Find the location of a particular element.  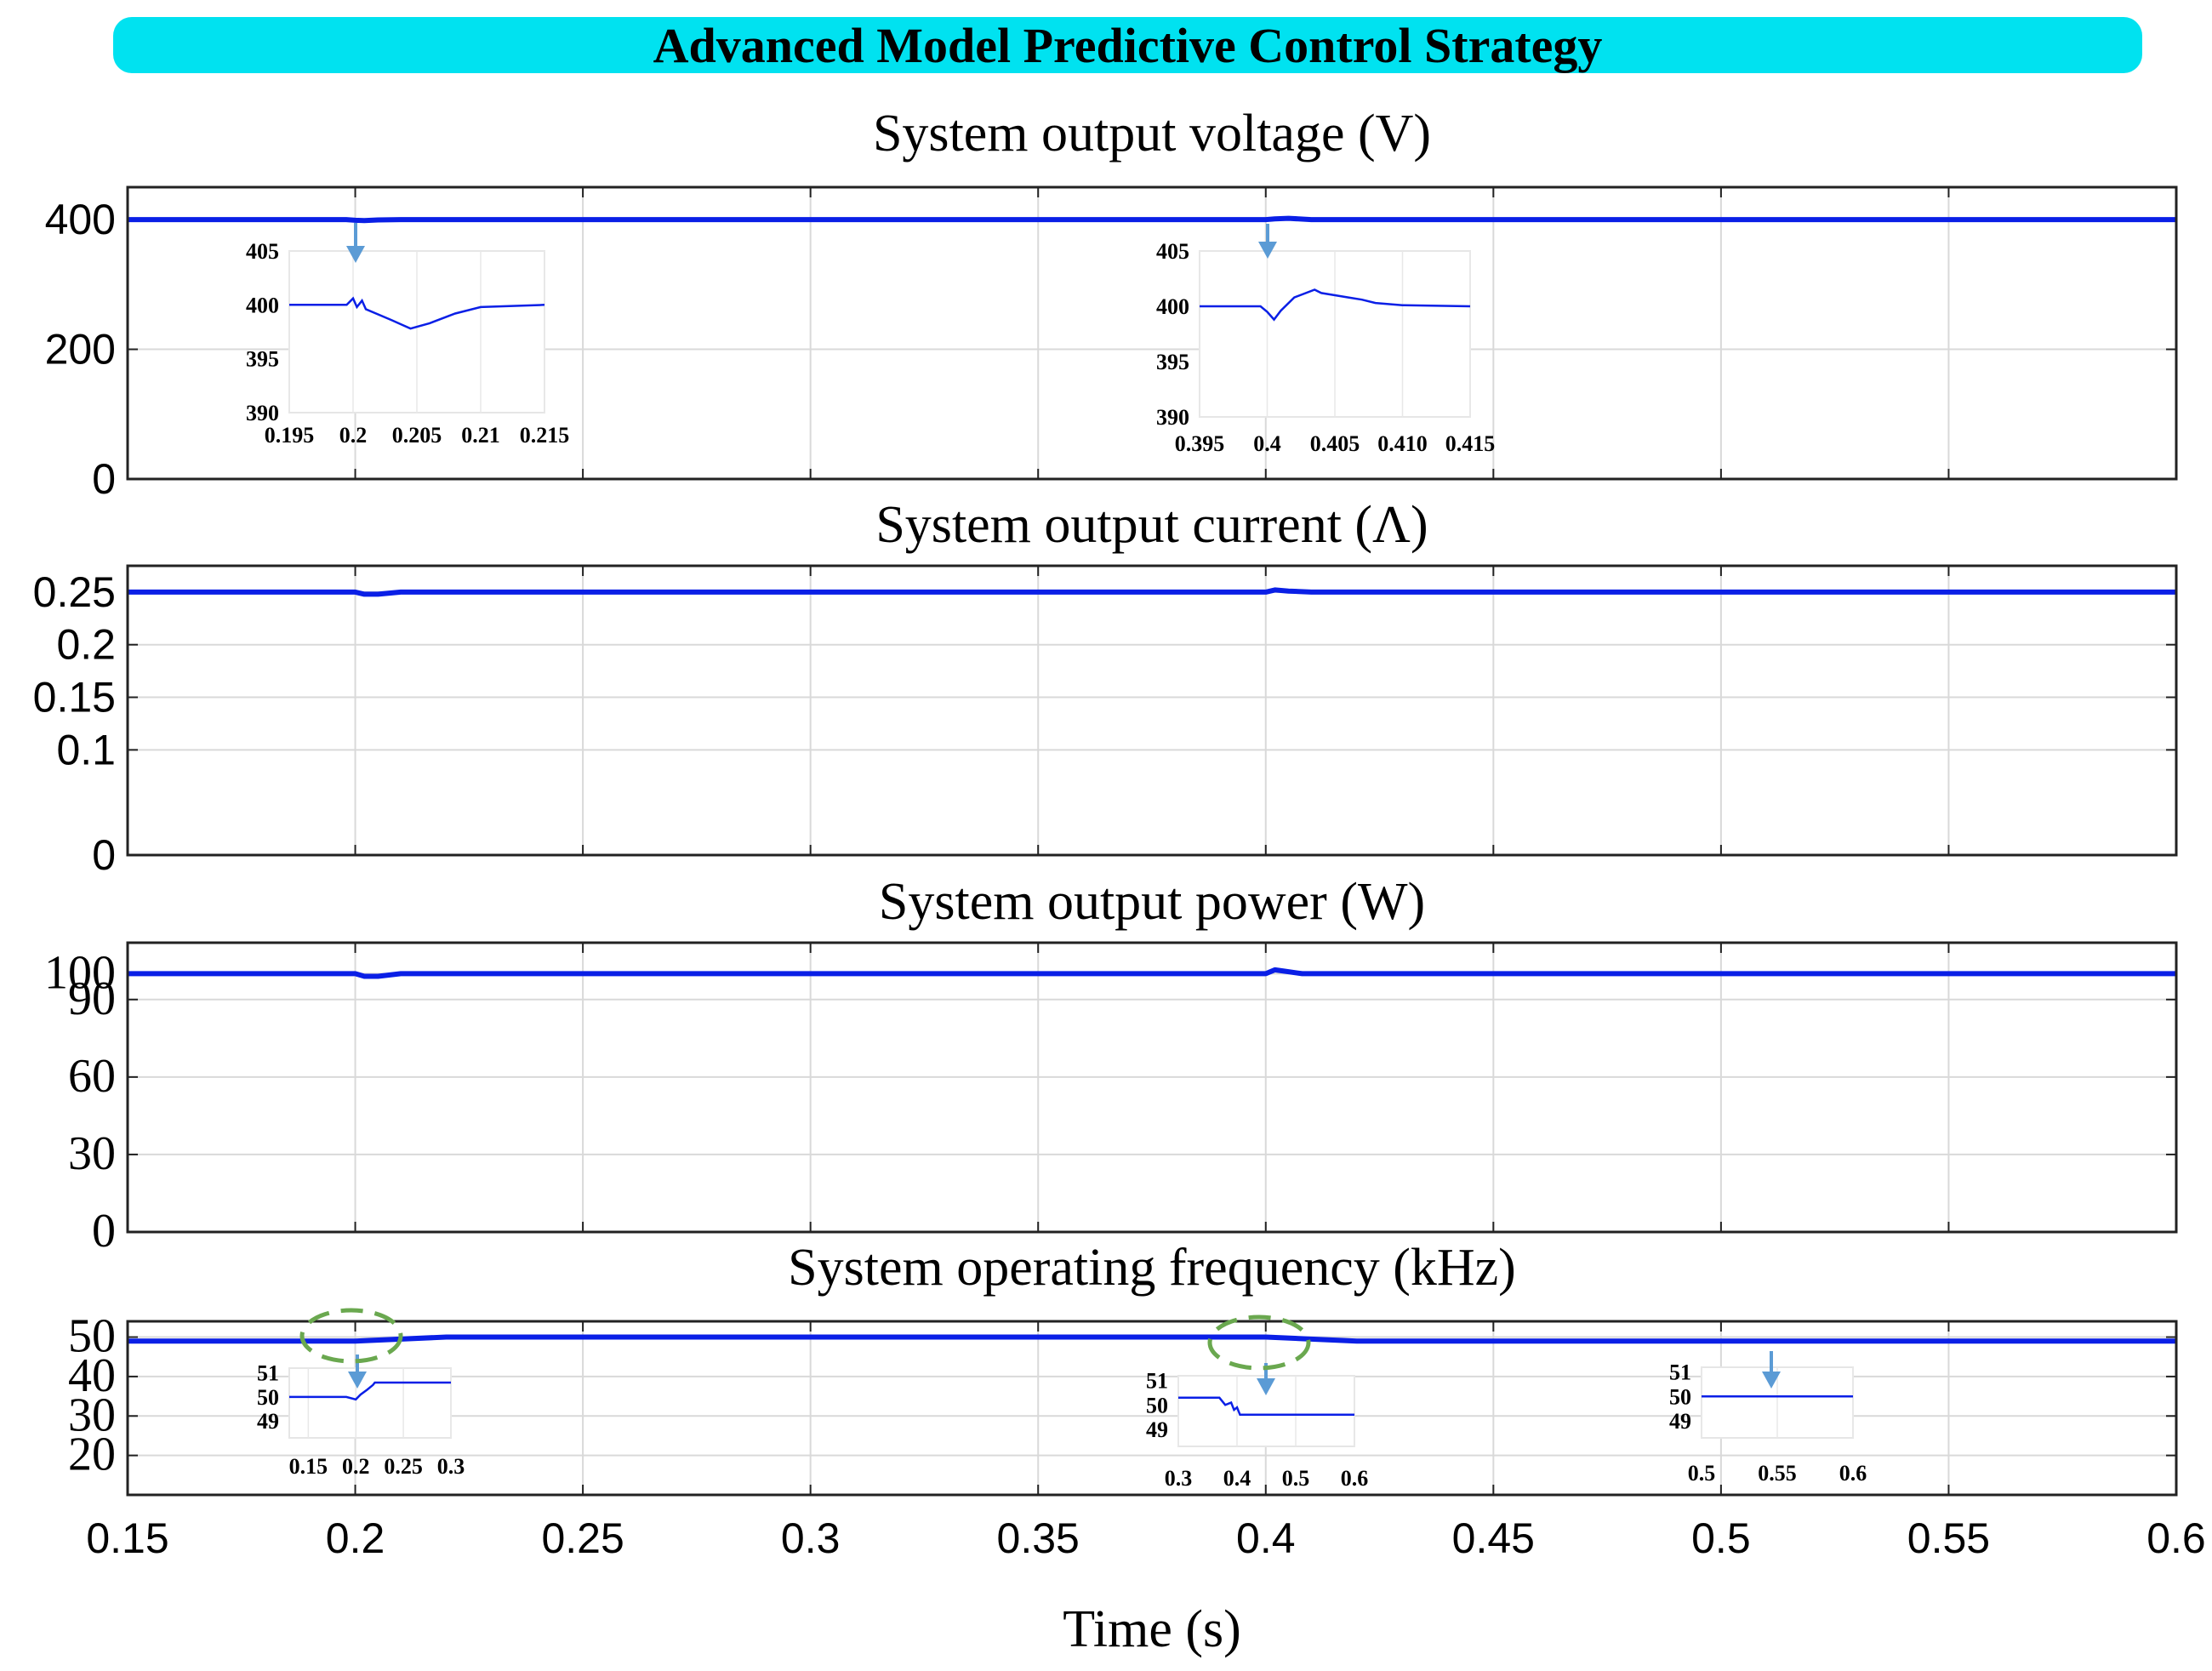

inset-0-1: 0.395 0.4 0.405 0.410 0.415 390 395 400 405 is located at coordinates (1325, 347).